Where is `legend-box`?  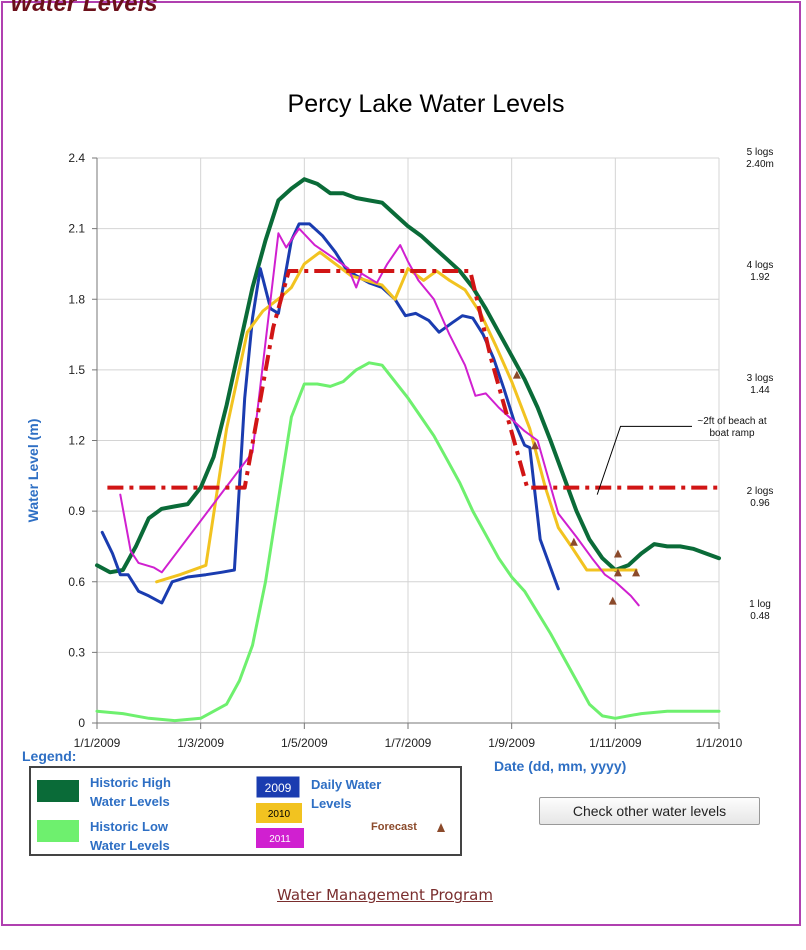
legend-box is located at coordinates (245, 811).